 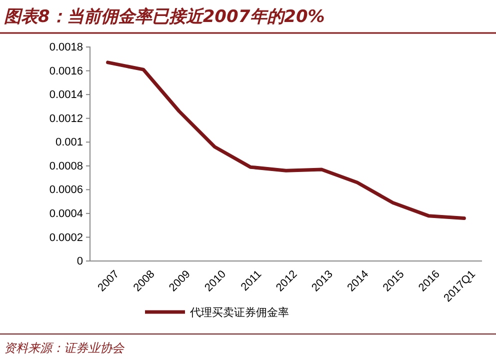 What do you see at coordinates (66, 166) in the screenshot?
I see `y-tick-label: 0.0008` at bounding box center [66, 166].